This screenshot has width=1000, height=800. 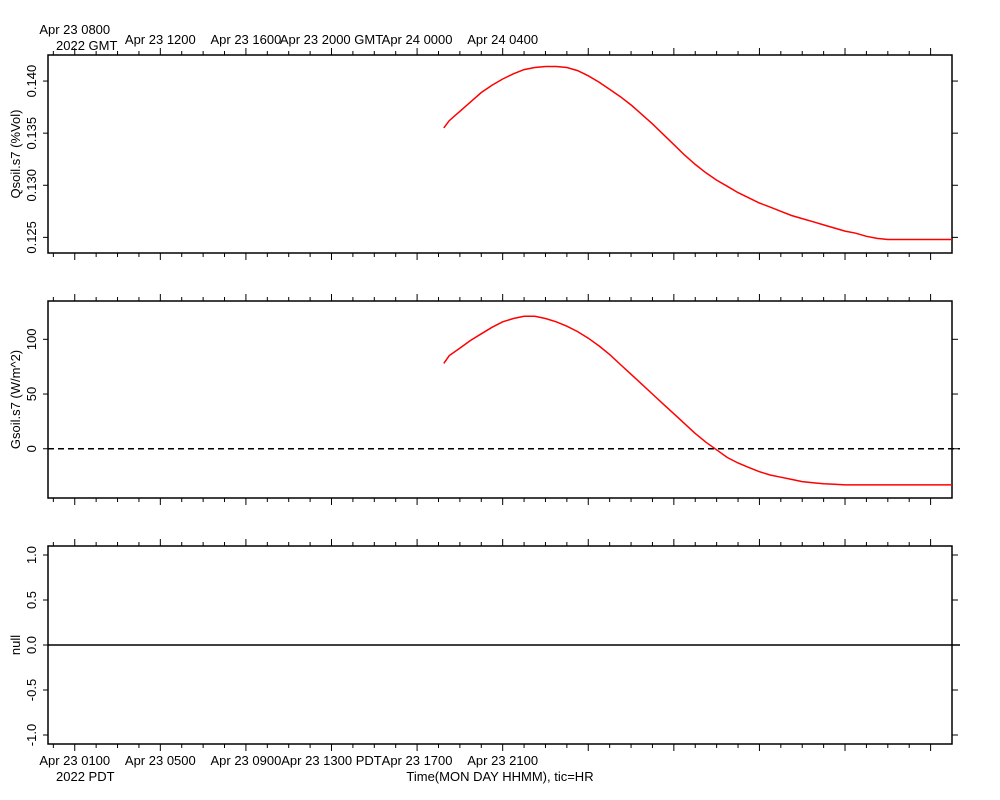 I want to click on top-time-label: Apr 23 2000 GMT, so click(x=331, y=39).